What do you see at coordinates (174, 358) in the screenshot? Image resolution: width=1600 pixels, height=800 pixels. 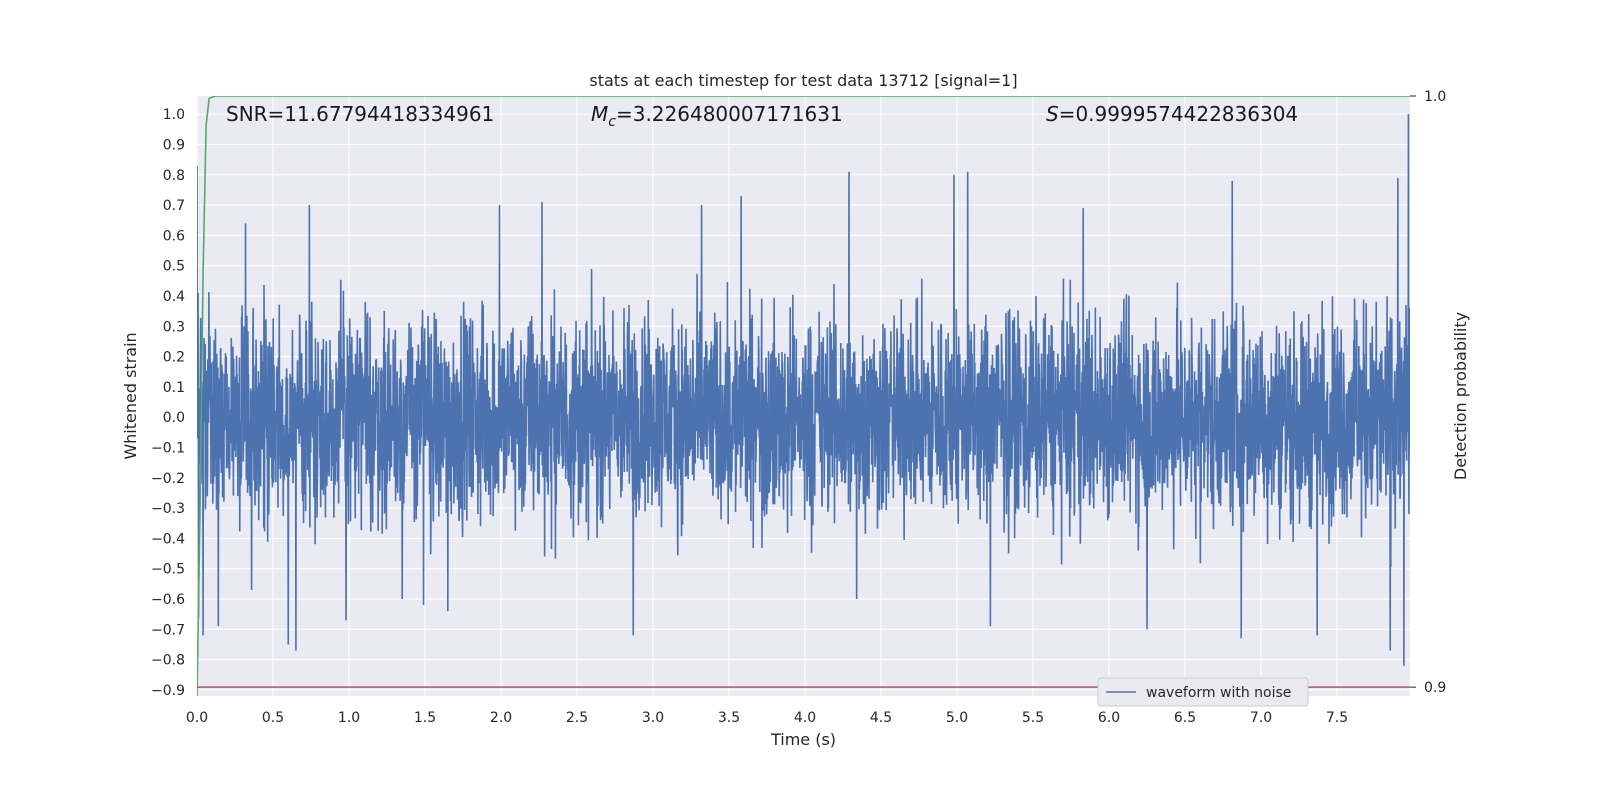 I see `y-tick-label: 0.2` at bounding box center [174, 358].